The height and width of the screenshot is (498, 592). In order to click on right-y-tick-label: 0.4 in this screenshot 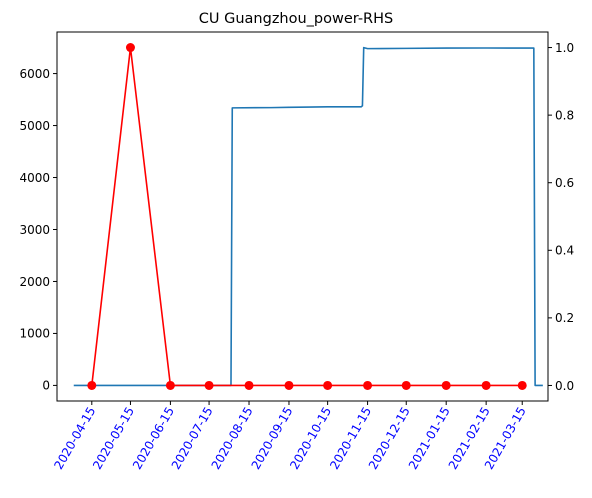, I will do `click(564, 251)`.